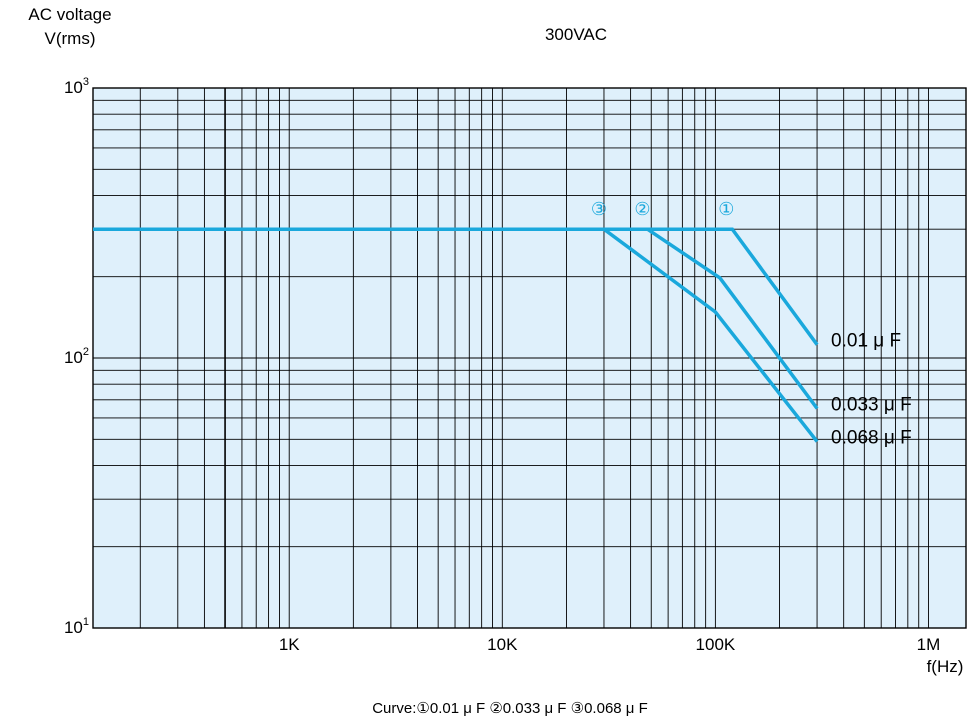 The height and width of the screenshot is (723, 978). What do you see at coordinates (76, 86) in the screenshot?
I see `y-tick-label: 10³` at bounding box center [76, 86].